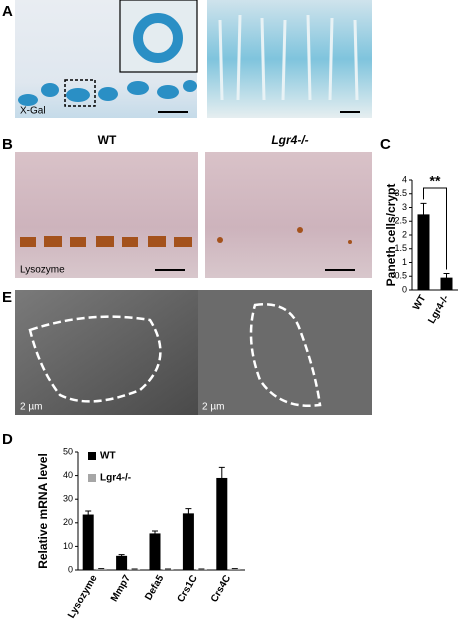 The image size is (474, 622). I want to click on y-tick-label: 4, so click(404, 179).